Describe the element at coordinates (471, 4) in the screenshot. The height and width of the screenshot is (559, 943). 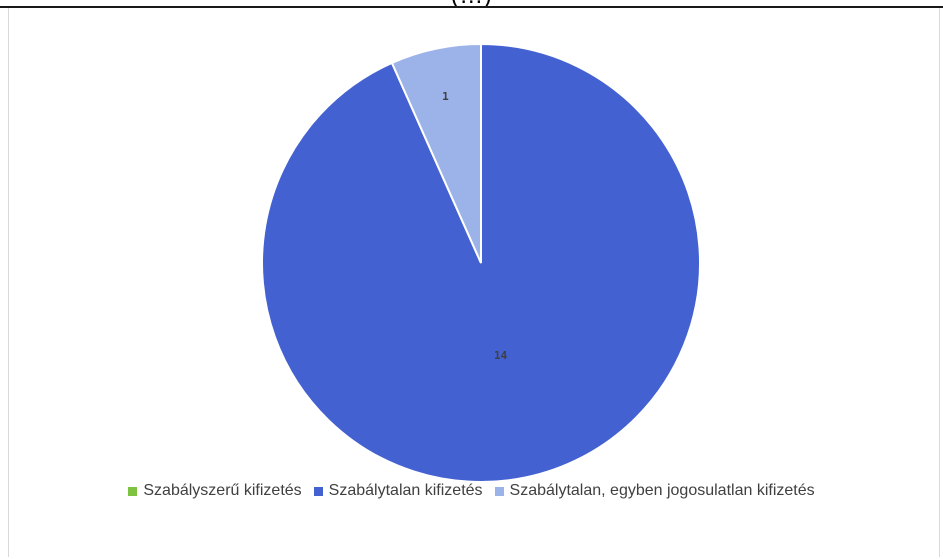
I see `page-title-fragment: (…)` at that location.